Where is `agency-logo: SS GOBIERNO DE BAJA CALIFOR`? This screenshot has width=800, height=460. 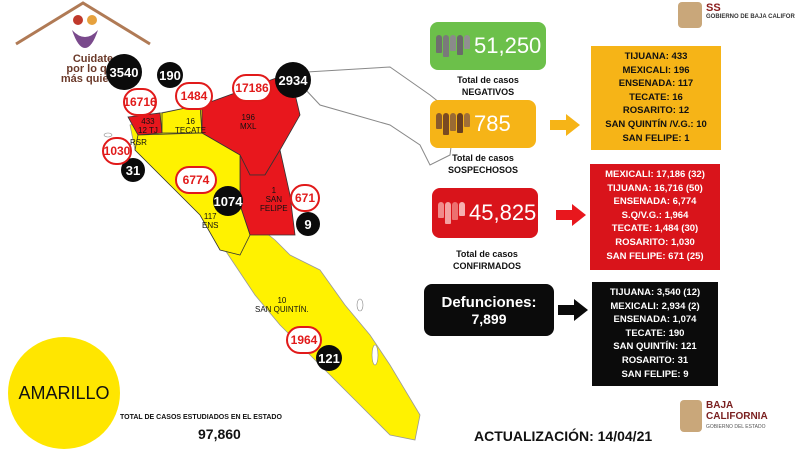 agency-logo: SS GOBIERNO DE BAJA CALIFOR is located at coordinates (734, 15).